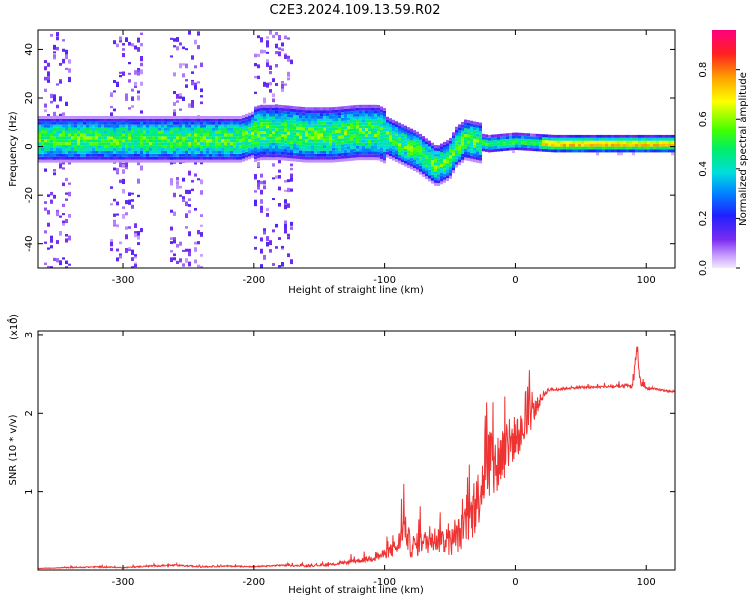 This screenshot has width=750, height=600. What do you see at coordinates (10, 320) in the screenshot?
I see `snr-multiplier-exponent: 4` at bounding box center [10, 320].